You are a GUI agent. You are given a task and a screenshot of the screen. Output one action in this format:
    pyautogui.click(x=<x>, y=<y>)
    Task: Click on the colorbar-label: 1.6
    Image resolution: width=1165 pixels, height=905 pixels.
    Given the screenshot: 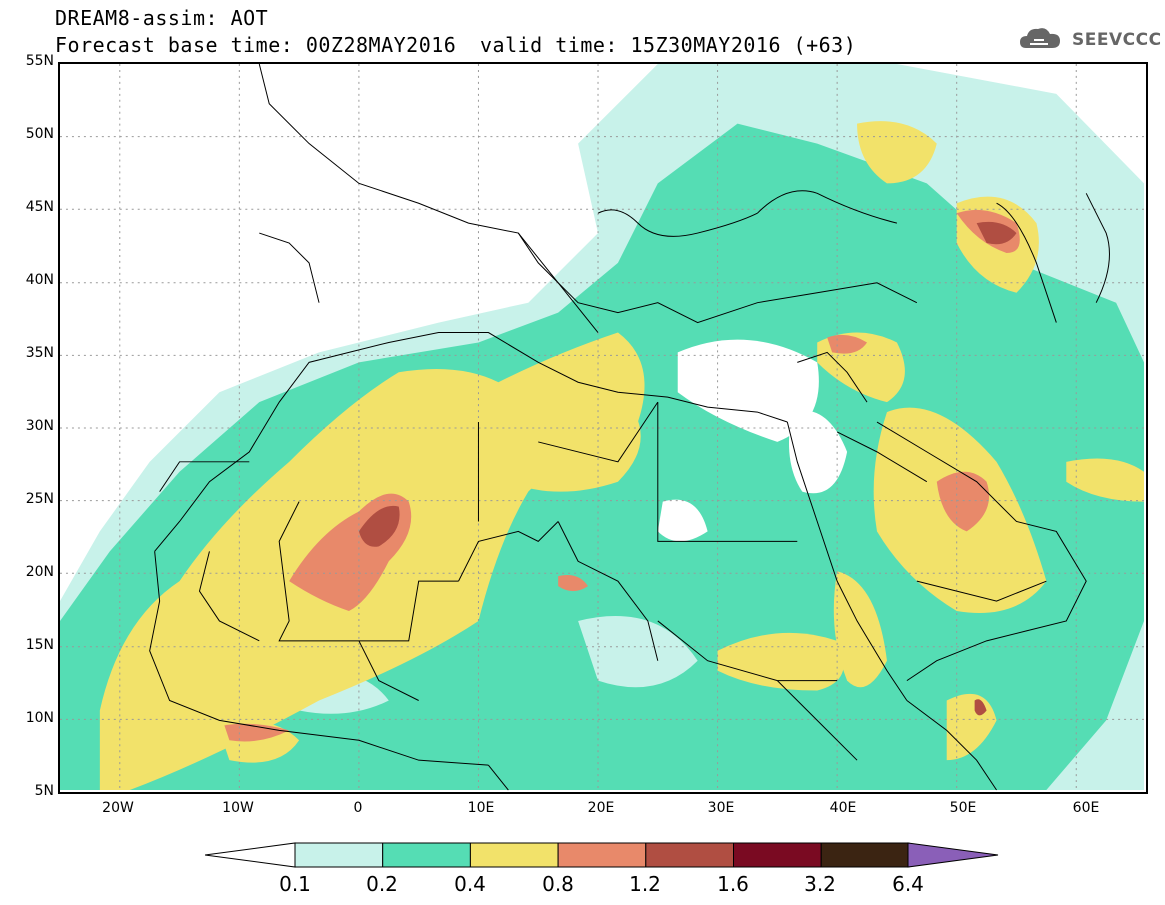 What is the action you would take?
    pyautogui.click(x=733, y=884)
    